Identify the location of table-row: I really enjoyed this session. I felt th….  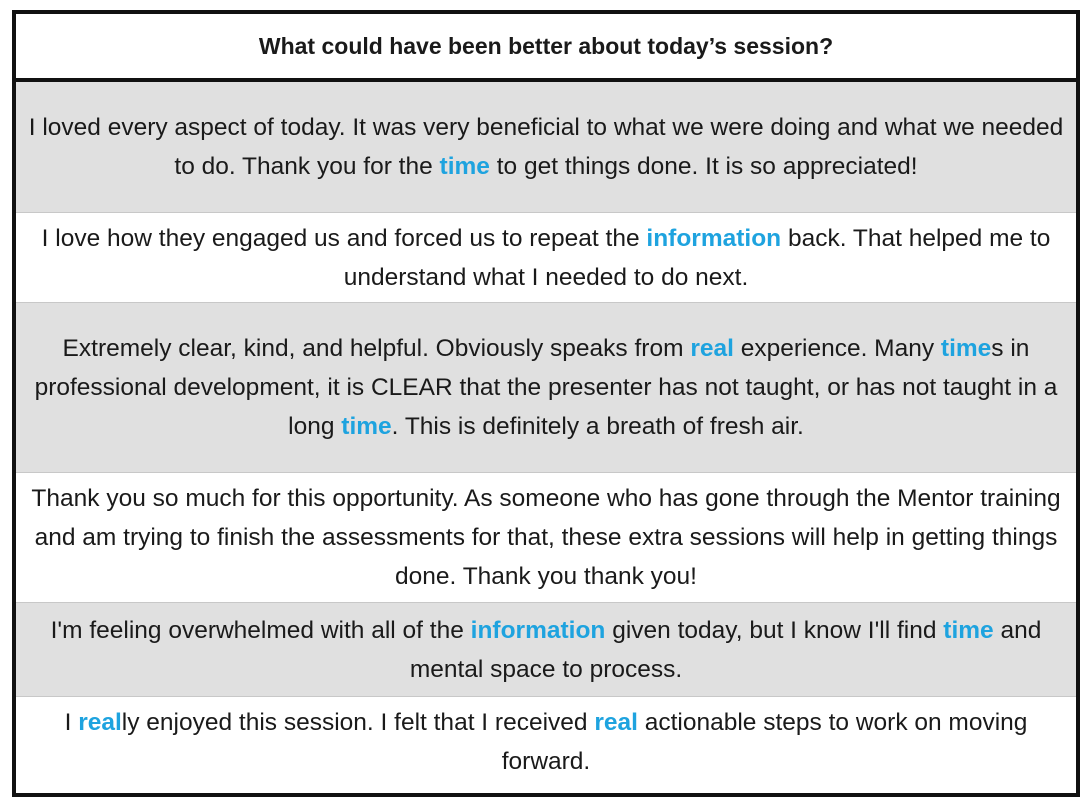
(546, 742).